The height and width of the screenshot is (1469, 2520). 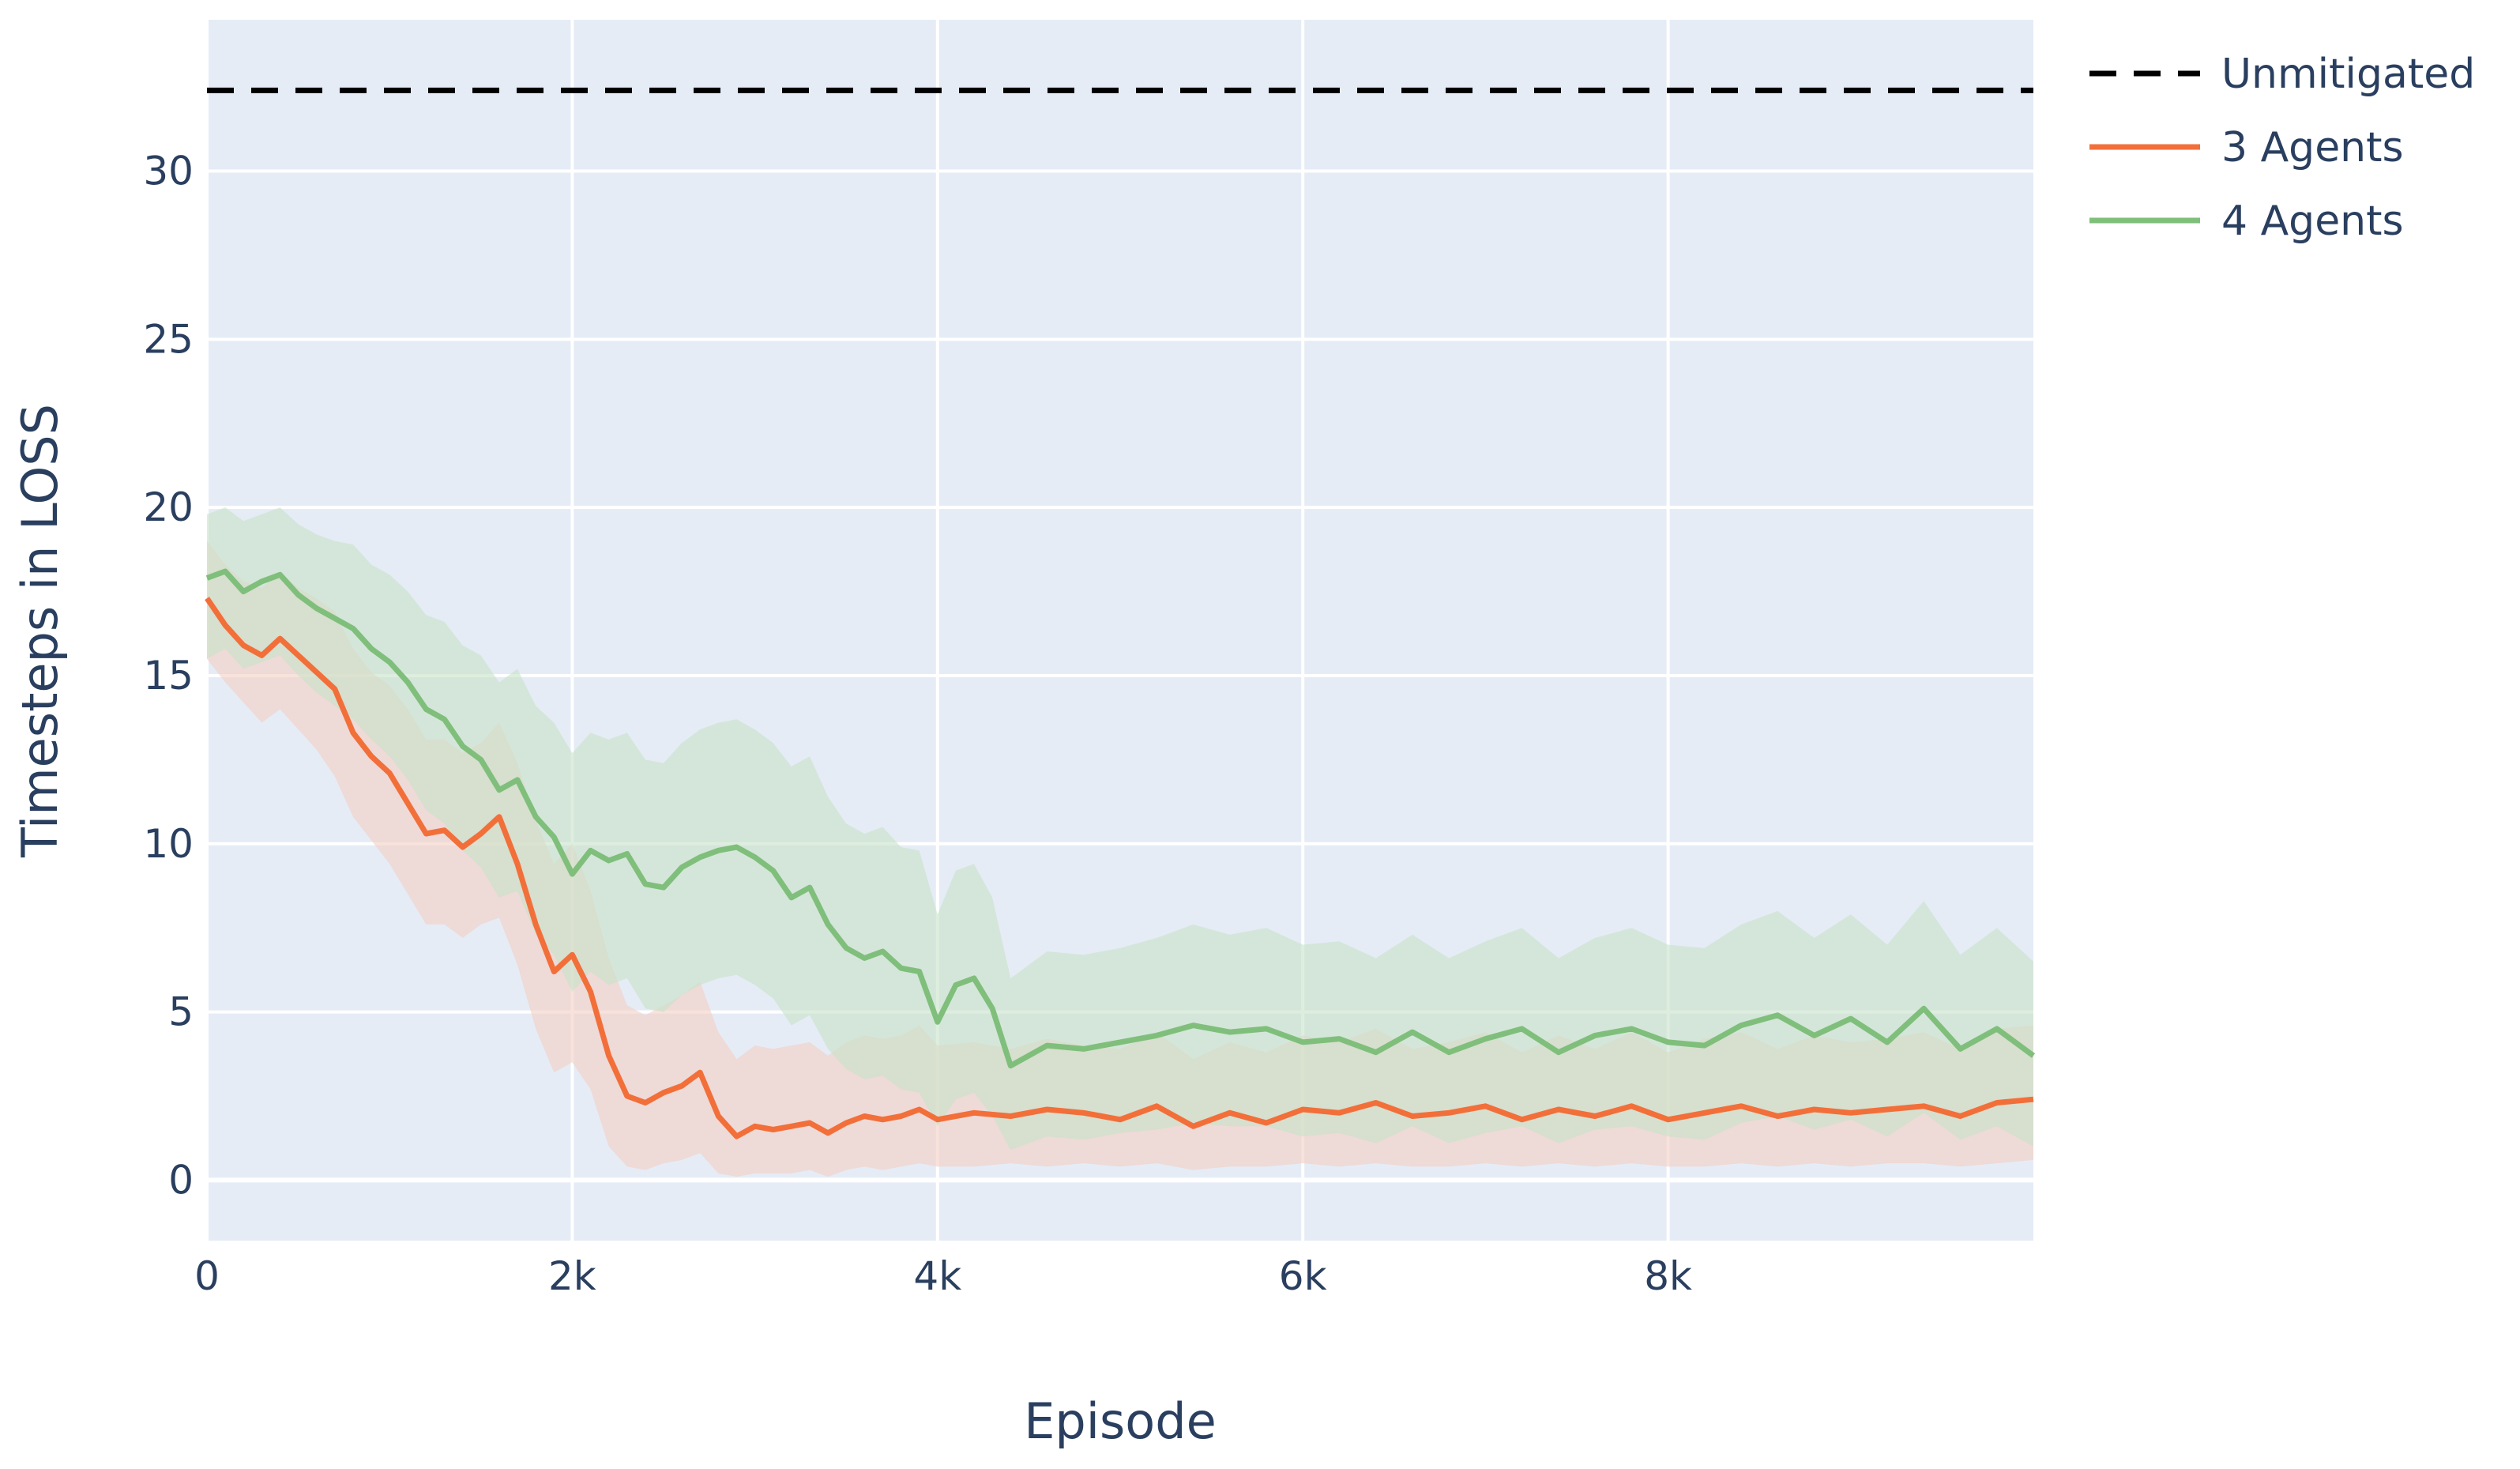 What do you see at coordinates (168, 339) in the screenshot?
I see `y-tick-label: 25` at bounding box center [168, 339].